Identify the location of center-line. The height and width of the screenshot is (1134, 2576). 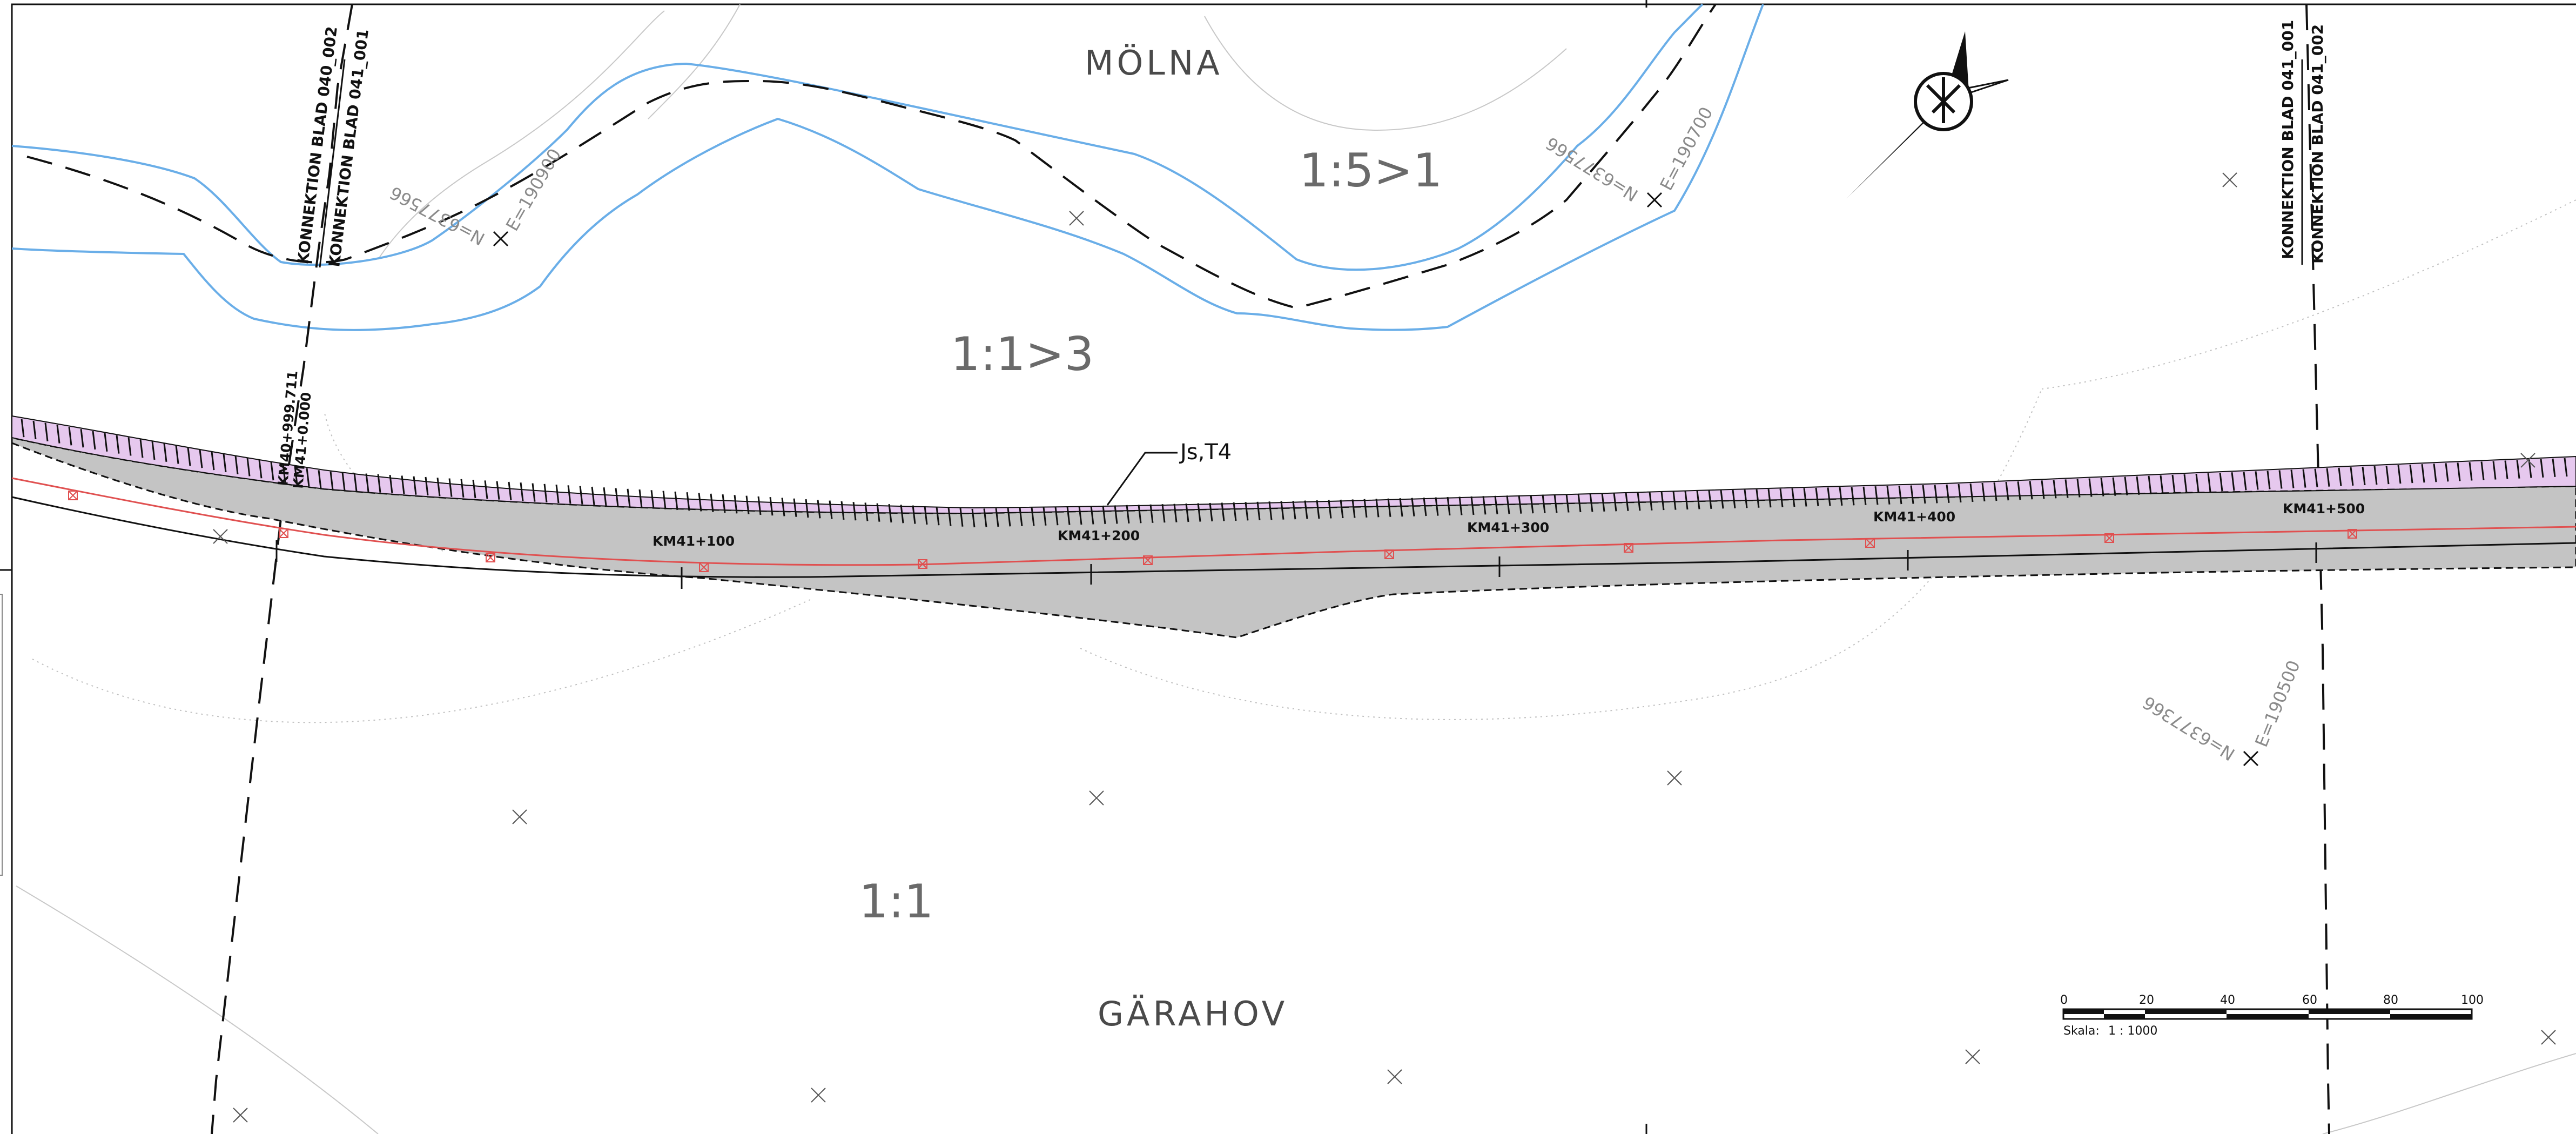
(1293, 521).